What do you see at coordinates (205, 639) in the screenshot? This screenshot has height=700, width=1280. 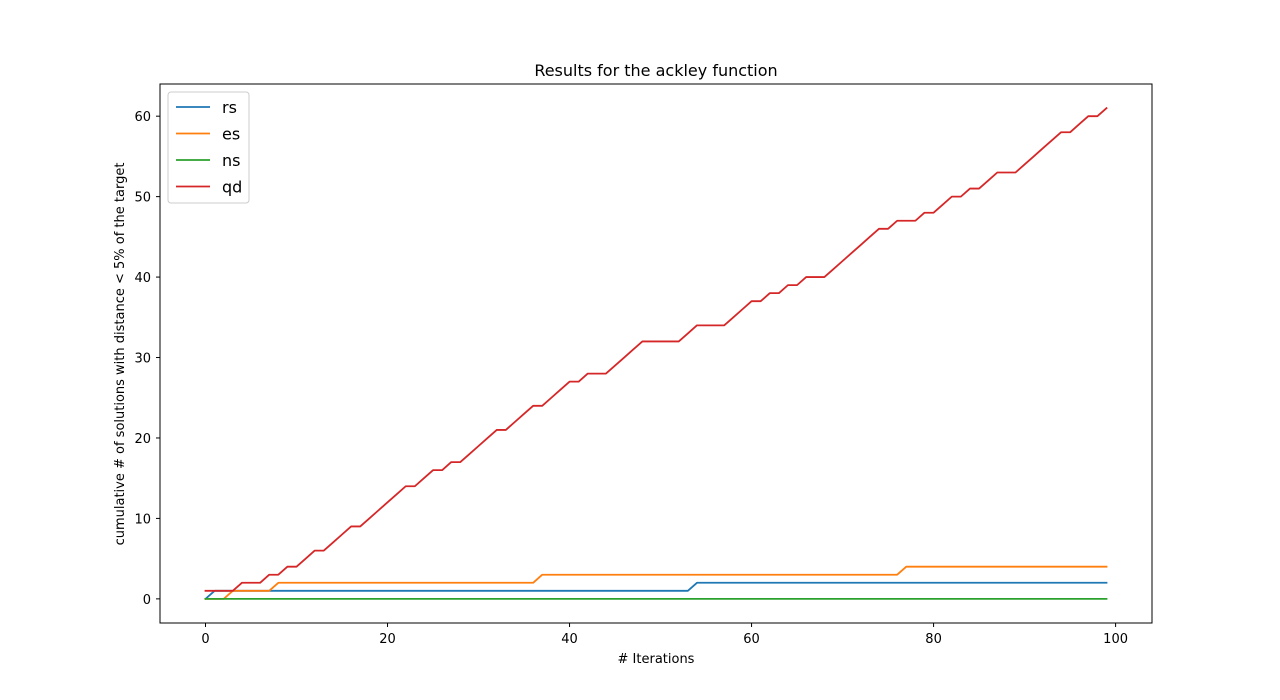 I see `x-tick-label: 0` at bounding box center [205, 639].